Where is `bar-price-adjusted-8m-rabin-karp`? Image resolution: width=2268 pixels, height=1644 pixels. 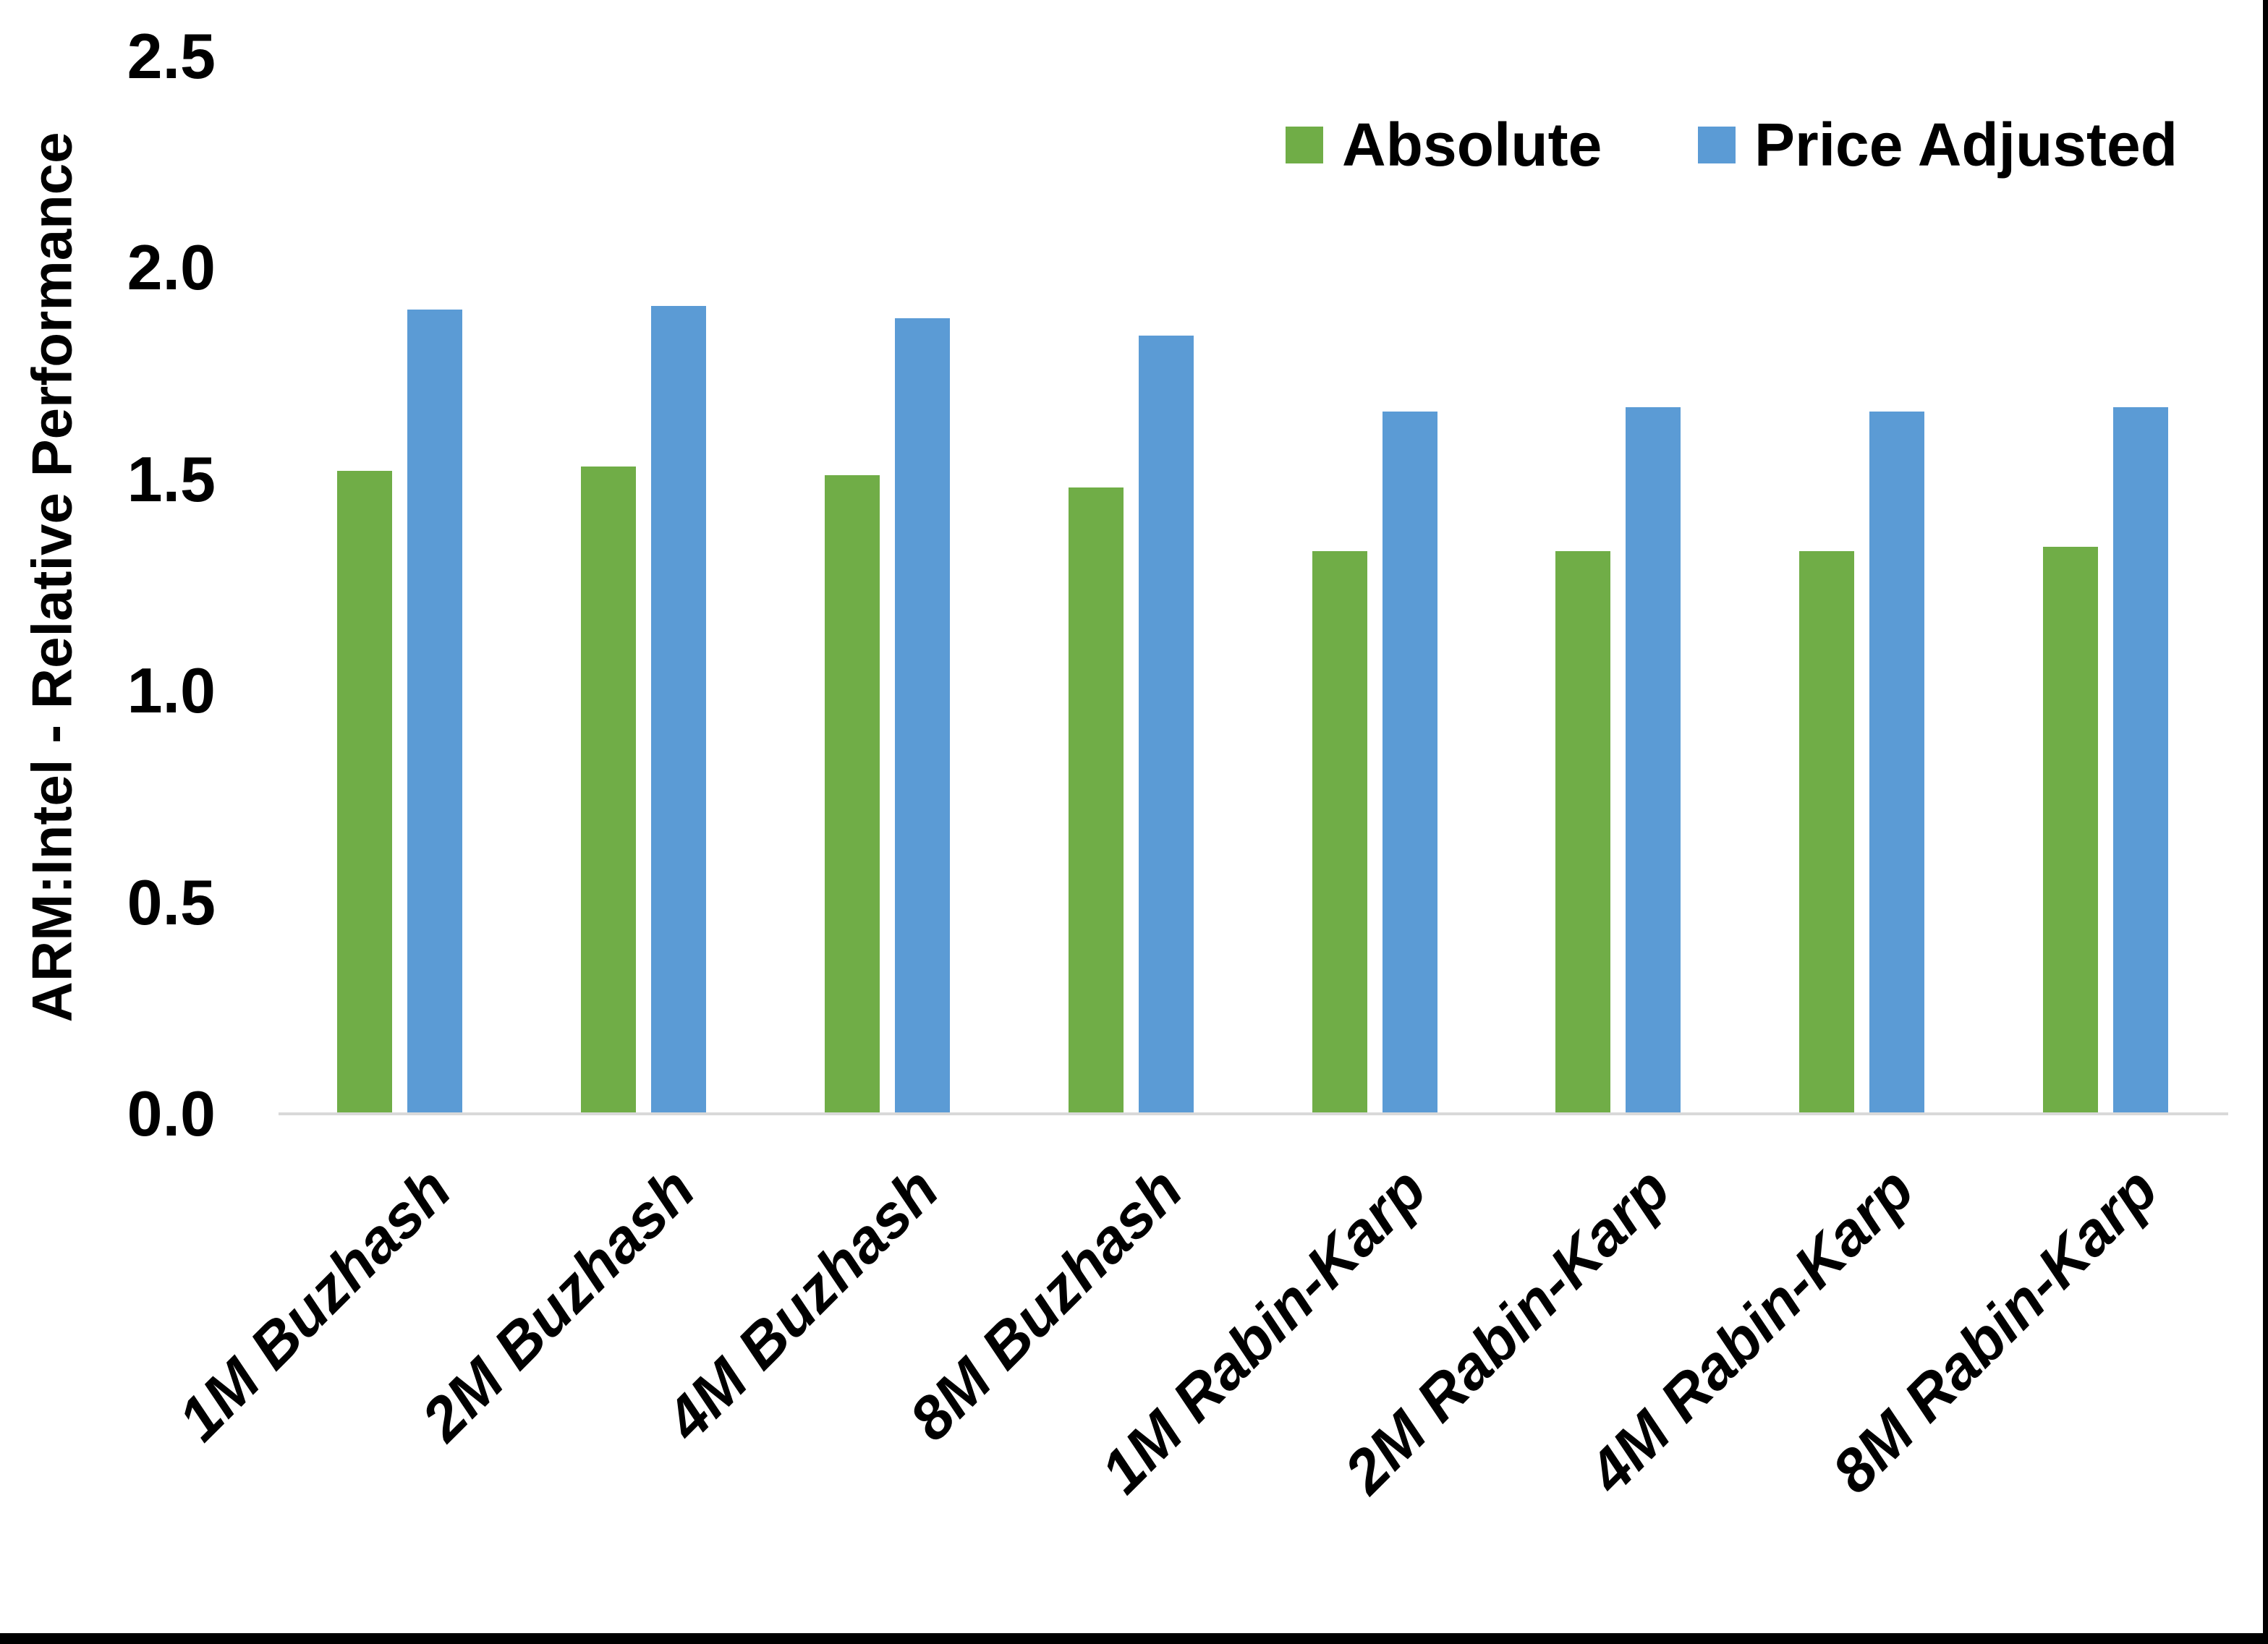
bar-price-adjusted-8m-rabin-karp is located at coordinates (2140, 760).